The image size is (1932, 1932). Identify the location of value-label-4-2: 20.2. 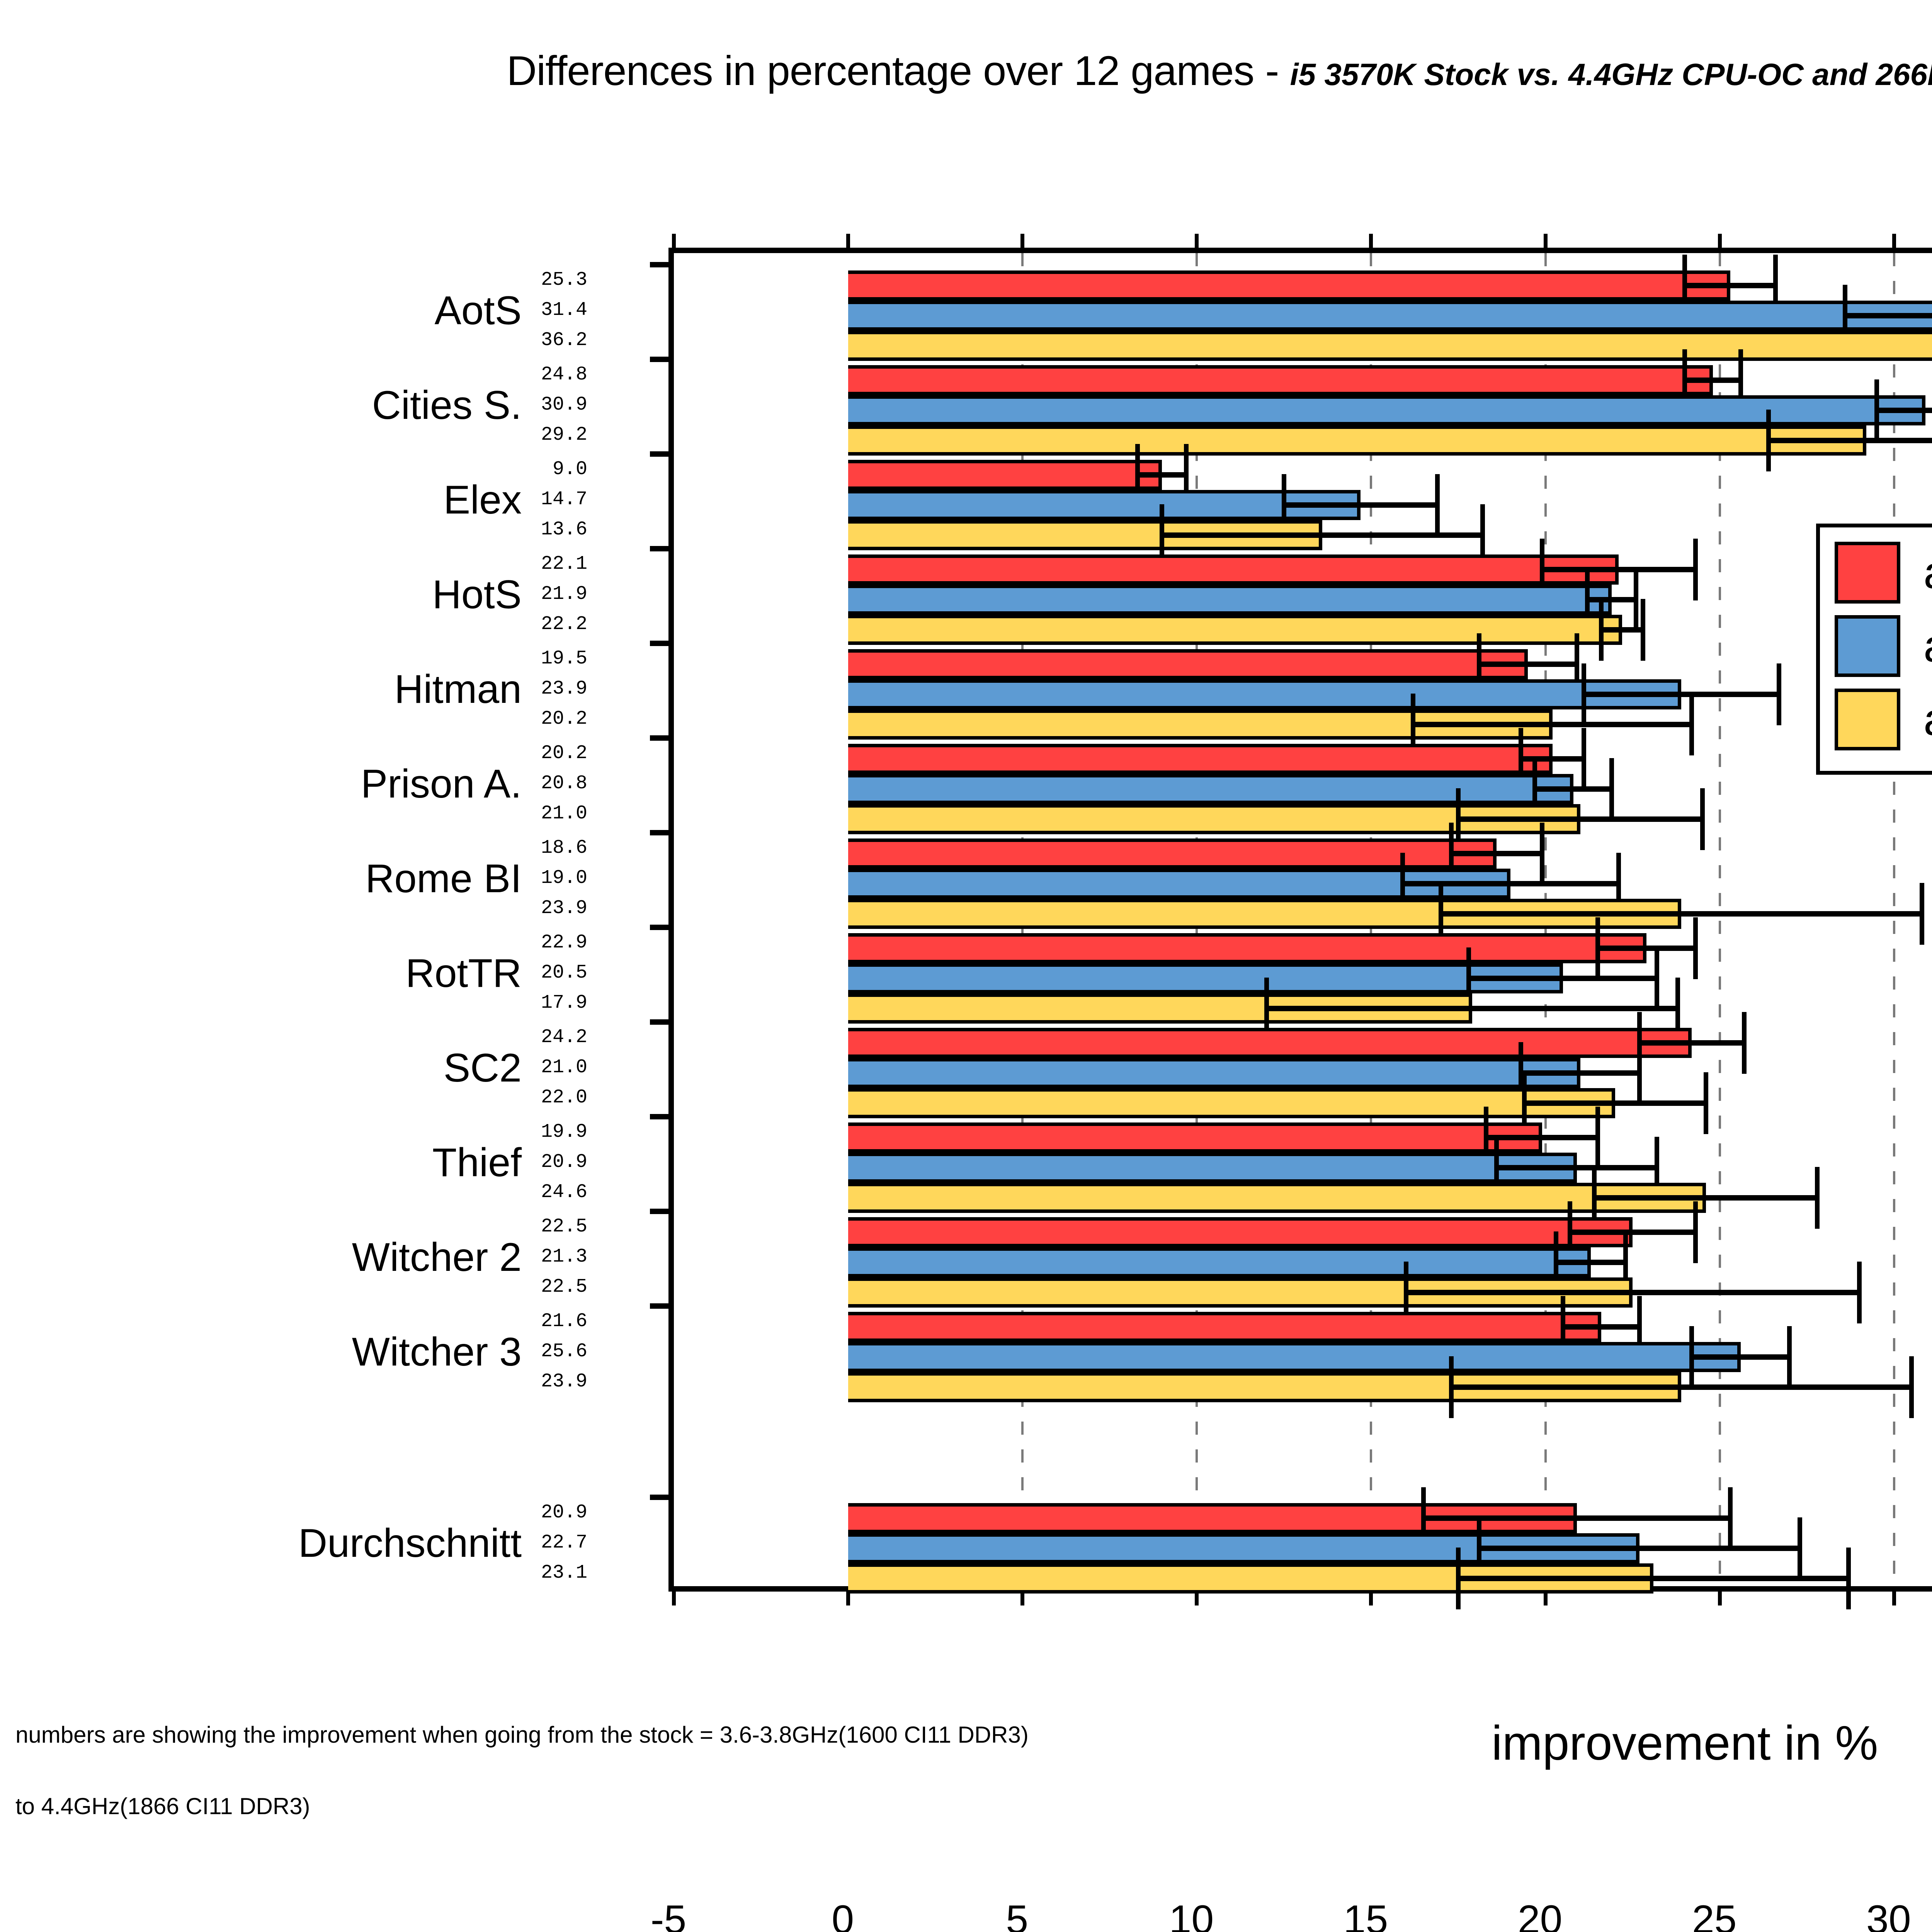
(564, 719).